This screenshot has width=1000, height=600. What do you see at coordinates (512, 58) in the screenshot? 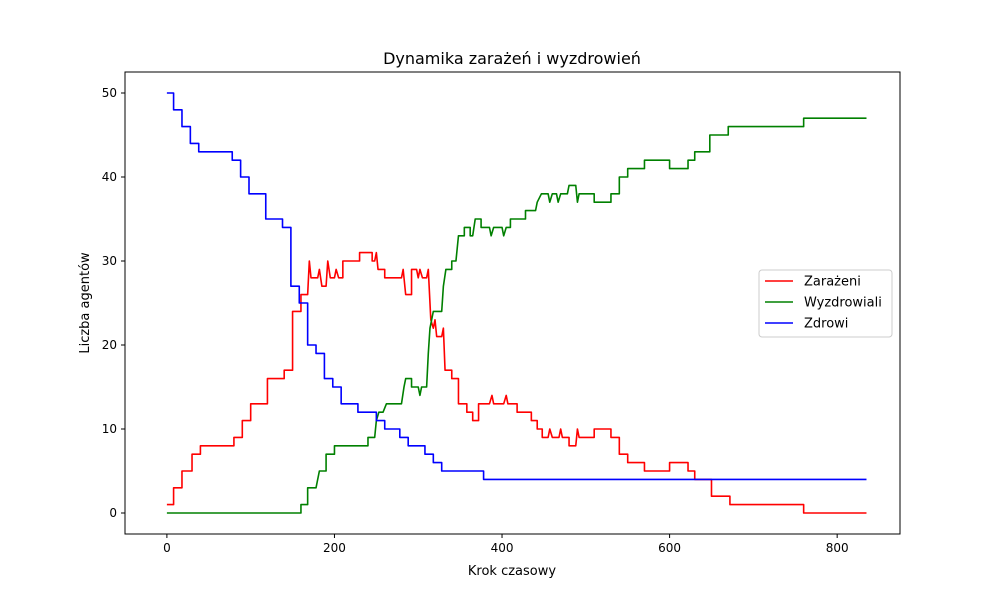
I see `chart-title: Dynamika zarażeń i wyzdrowień` at bounding box center [512, 58].